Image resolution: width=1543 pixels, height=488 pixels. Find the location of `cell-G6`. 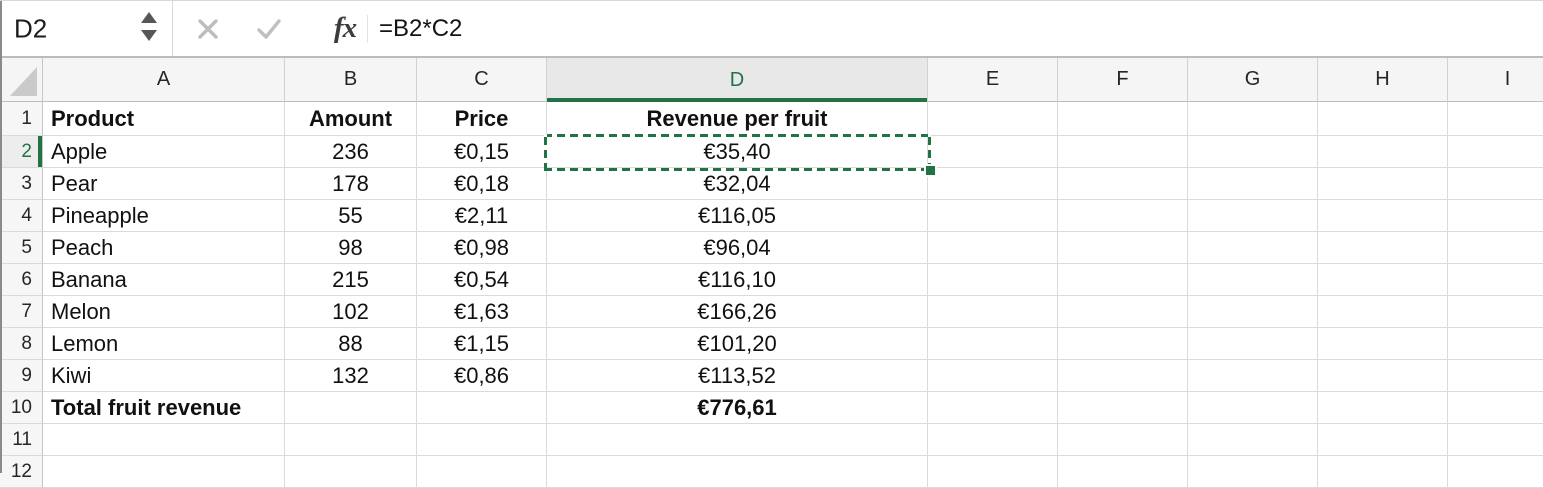

cell-G6 is located at coordinates (1253, 280).